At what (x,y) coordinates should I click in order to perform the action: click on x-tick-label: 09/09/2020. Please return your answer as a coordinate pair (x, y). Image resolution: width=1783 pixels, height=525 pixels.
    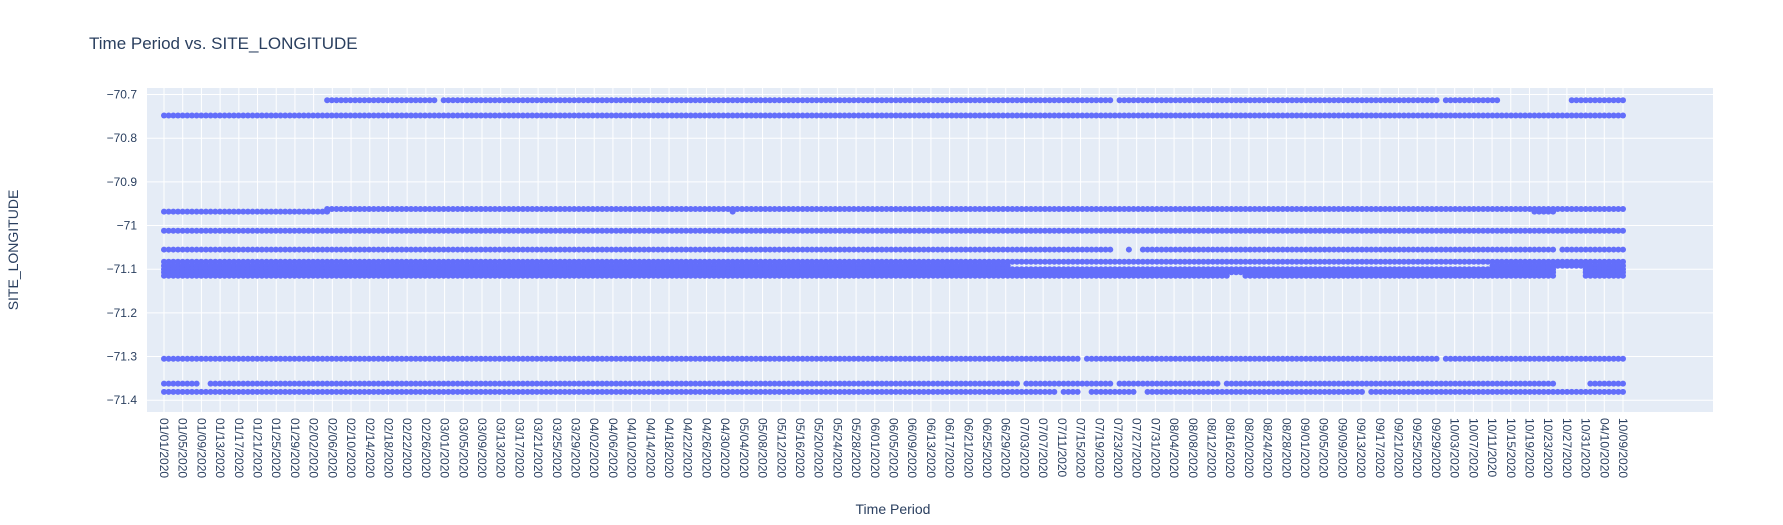
    Looking at the image, I should click on (1342, 448).